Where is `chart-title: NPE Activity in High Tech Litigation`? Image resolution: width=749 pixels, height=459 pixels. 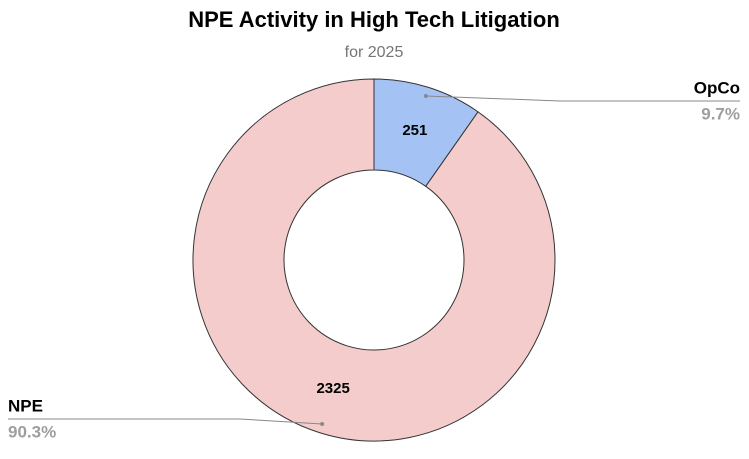
chart-title: NPE Activity in High Tech Litigation is located at coordinates (374, 19).